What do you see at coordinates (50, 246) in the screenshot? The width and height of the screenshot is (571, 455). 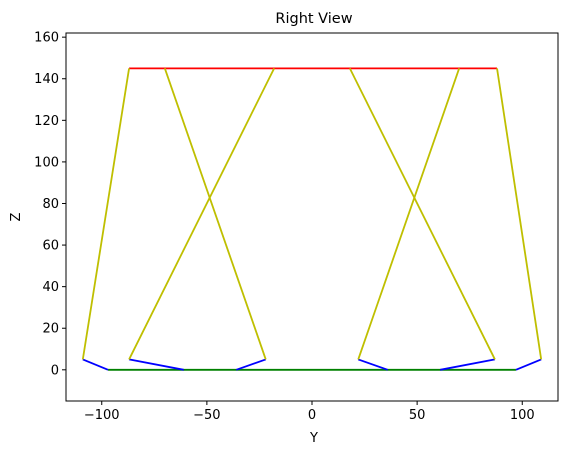 I see `y-tick-label: 60` at bounding box center [50, 246].